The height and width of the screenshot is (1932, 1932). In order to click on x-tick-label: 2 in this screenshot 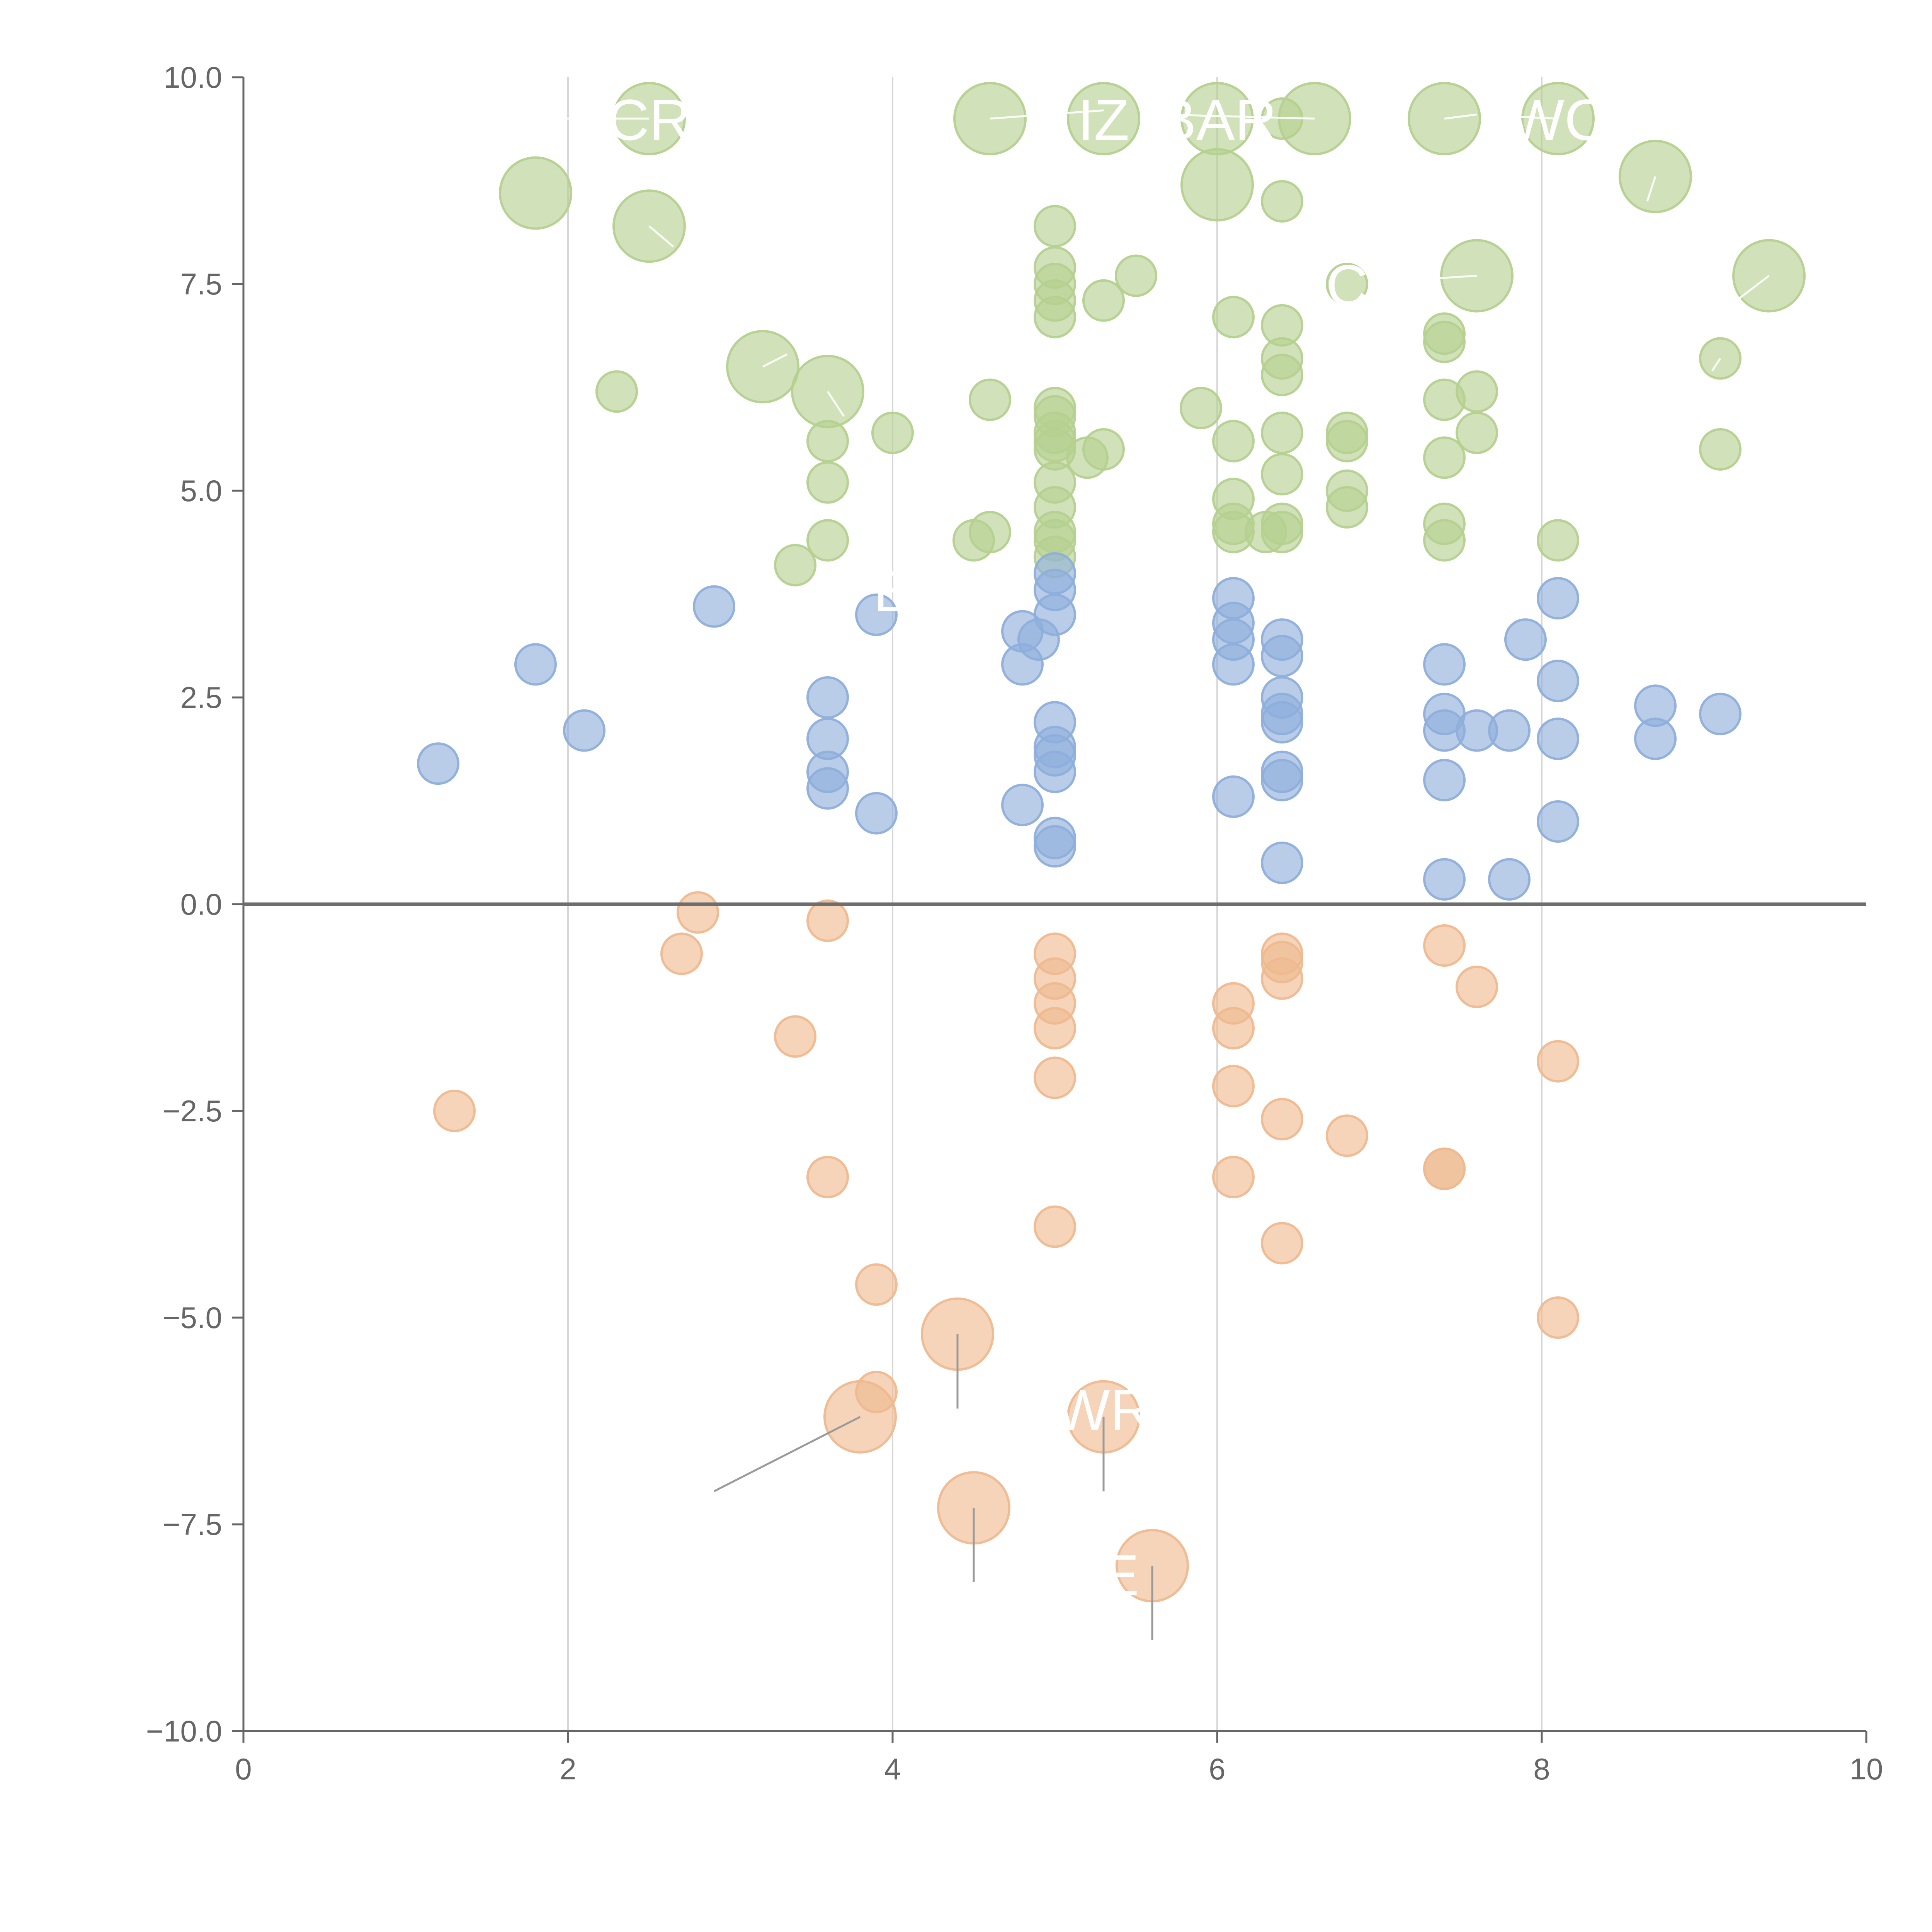, I will do `click(568, 1769)`.